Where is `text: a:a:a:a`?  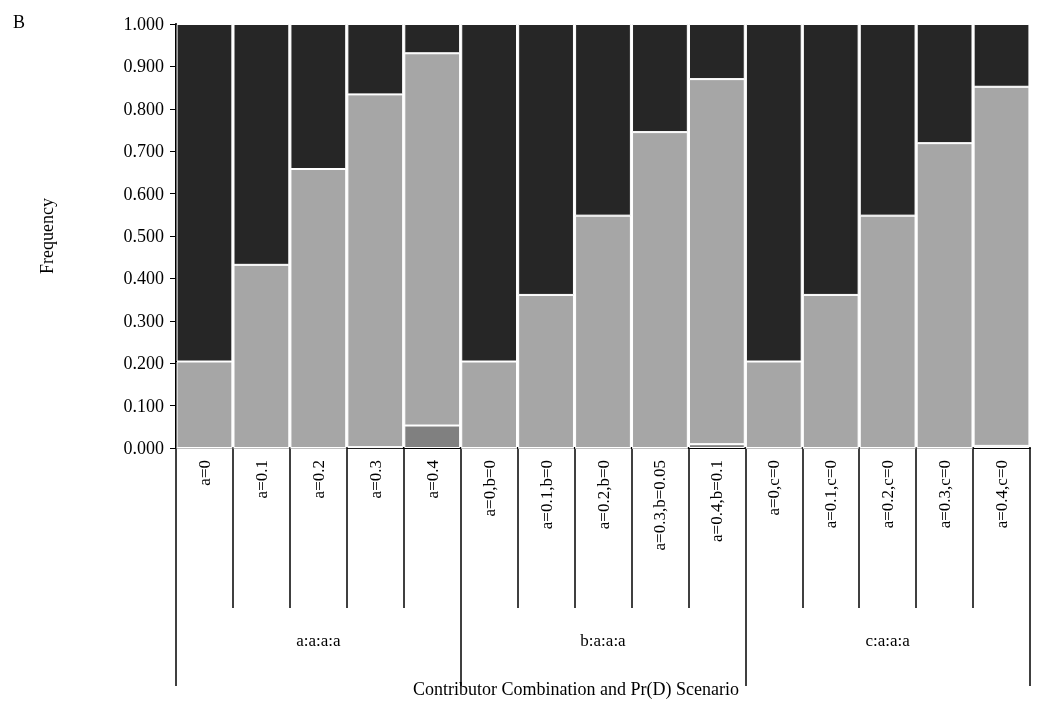
text: a:a:a:a is located at coordinates (318, 640).